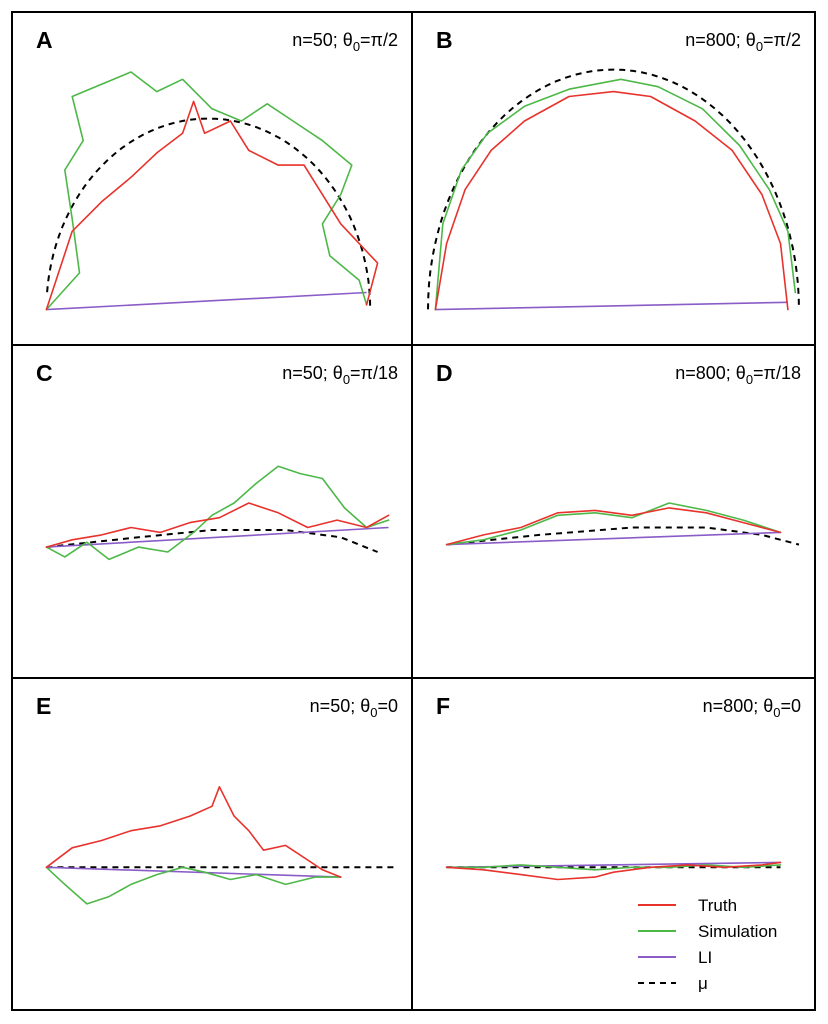  What do you see at coordinates (443, 706) in the screenshot?
I see `panel-letter: F` at bounding box center [443, 706].